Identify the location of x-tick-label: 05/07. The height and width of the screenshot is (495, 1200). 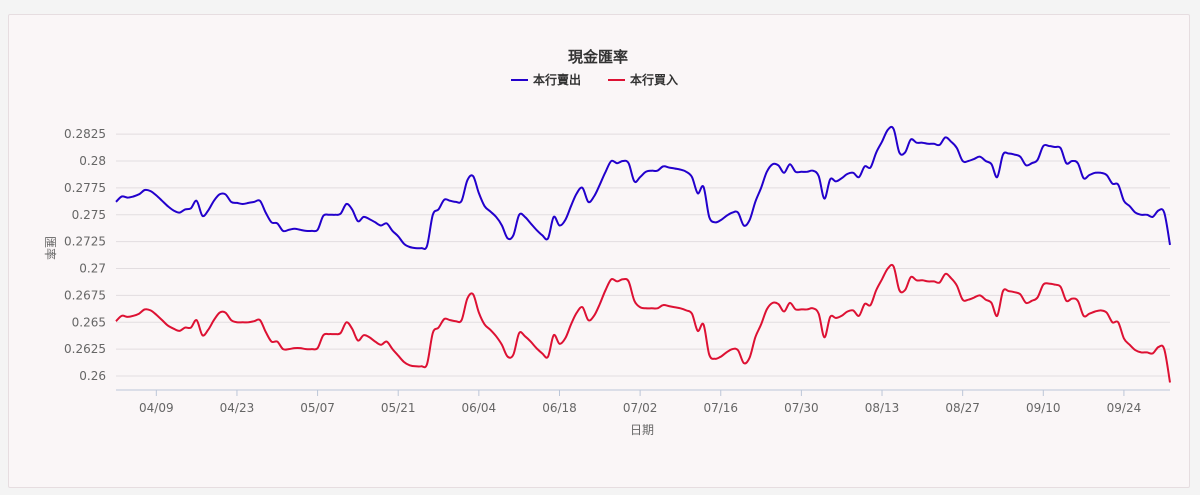
(317, 408).